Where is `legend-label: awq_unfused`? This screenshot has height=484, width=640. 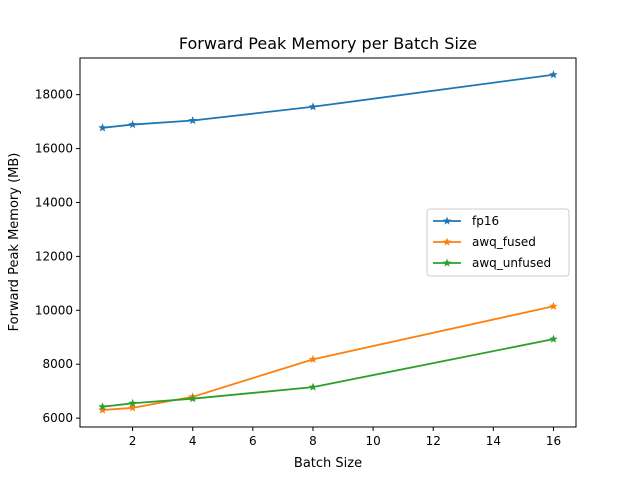
legend-label: awq_unfused is located at coordinates (511, 263).